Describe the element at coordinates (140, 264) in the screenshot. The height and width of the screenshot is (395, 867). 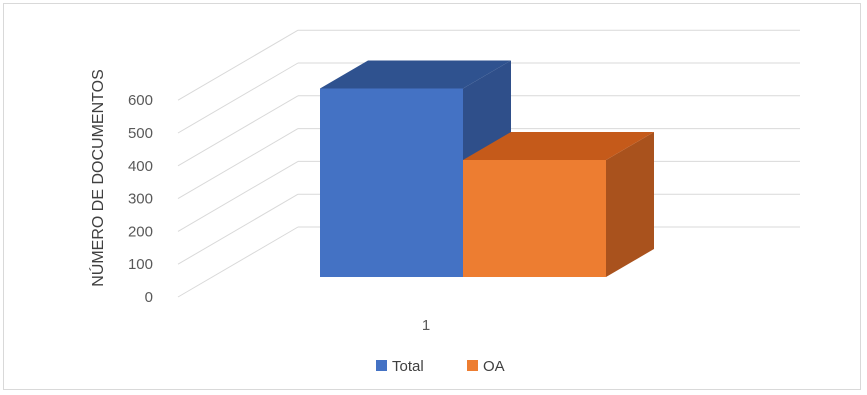
I see `y-tick-label: 100` at that location.